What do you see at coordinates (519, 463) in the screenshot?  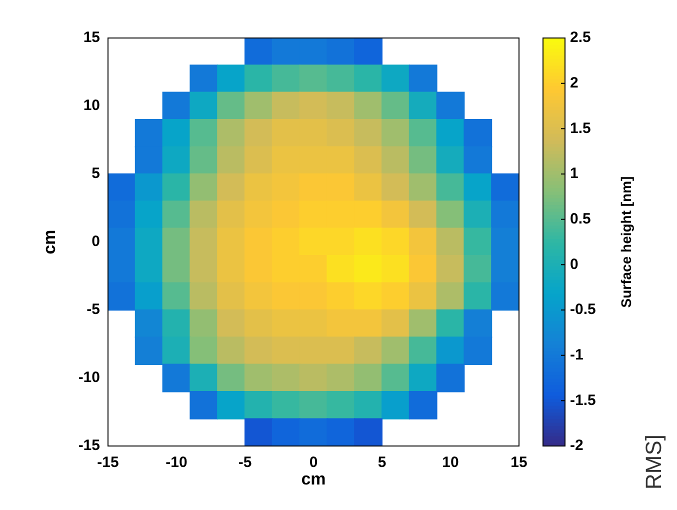 I see `x-tick-label: 15` at bounding box center [519, 463].